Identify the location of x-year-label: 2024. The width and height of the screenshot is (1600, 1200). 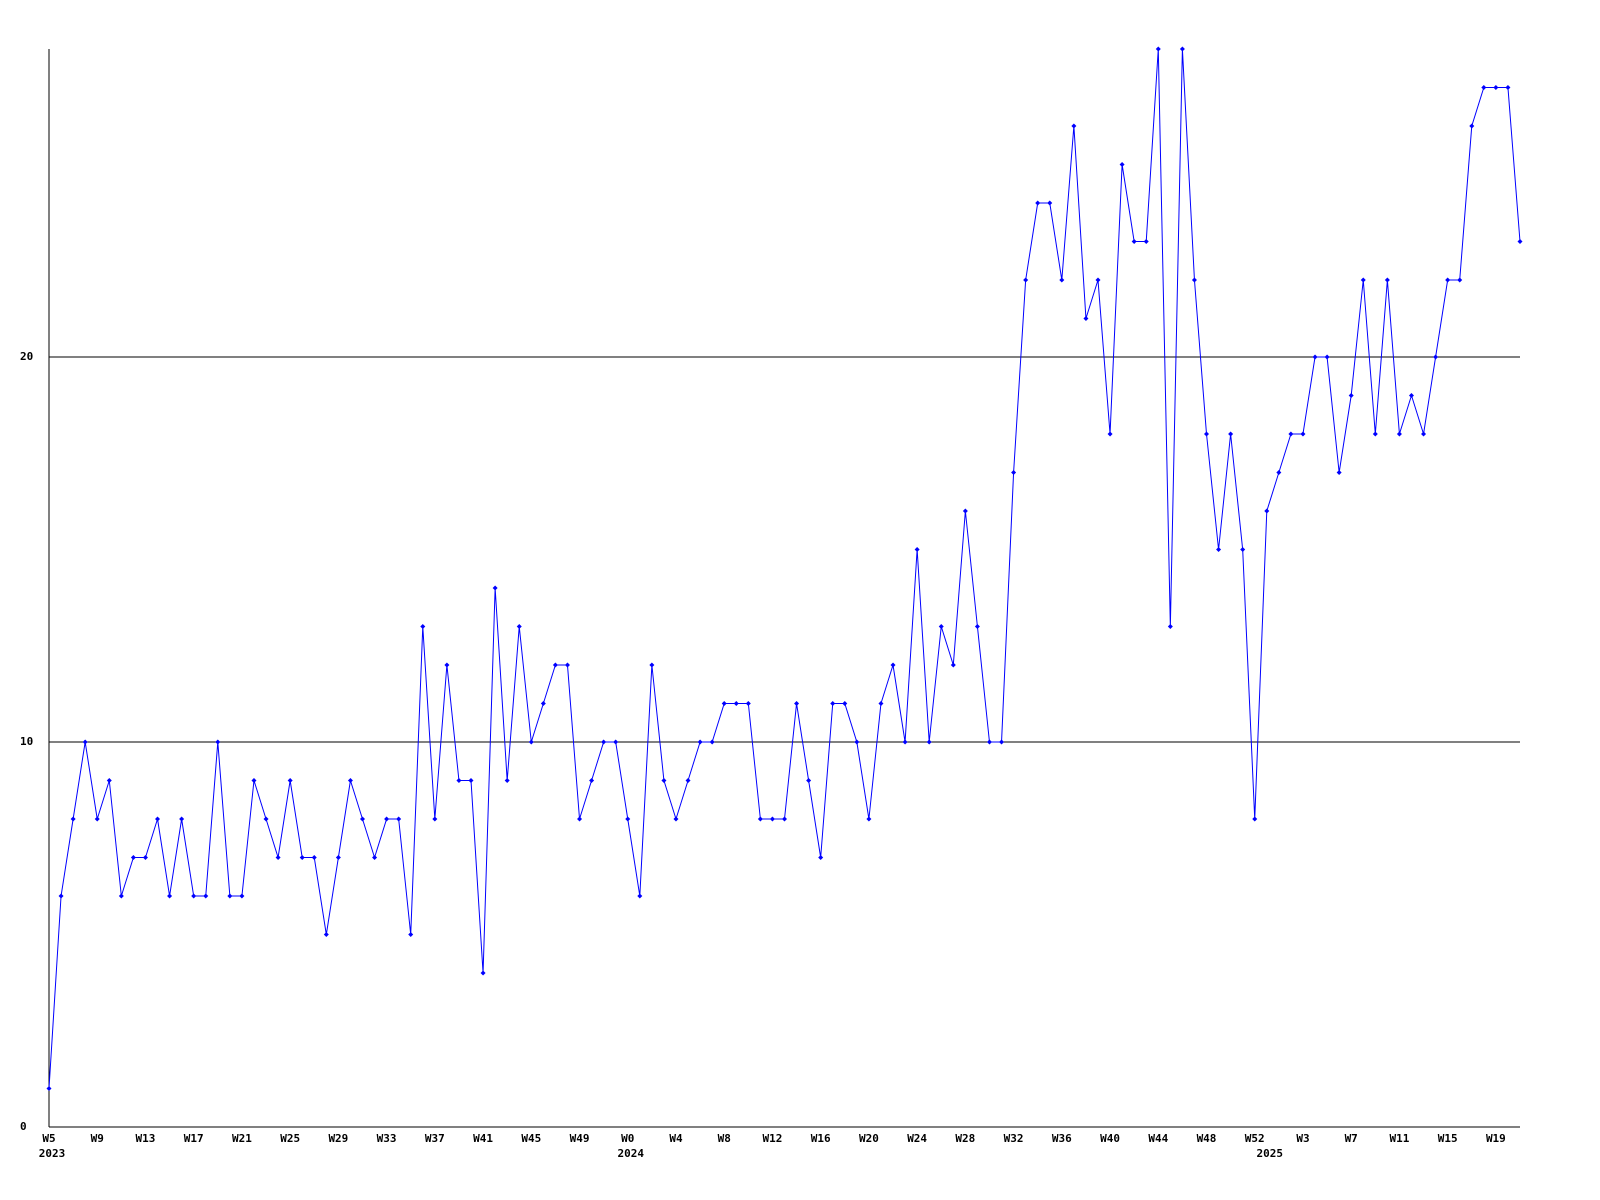
(631, 1153).